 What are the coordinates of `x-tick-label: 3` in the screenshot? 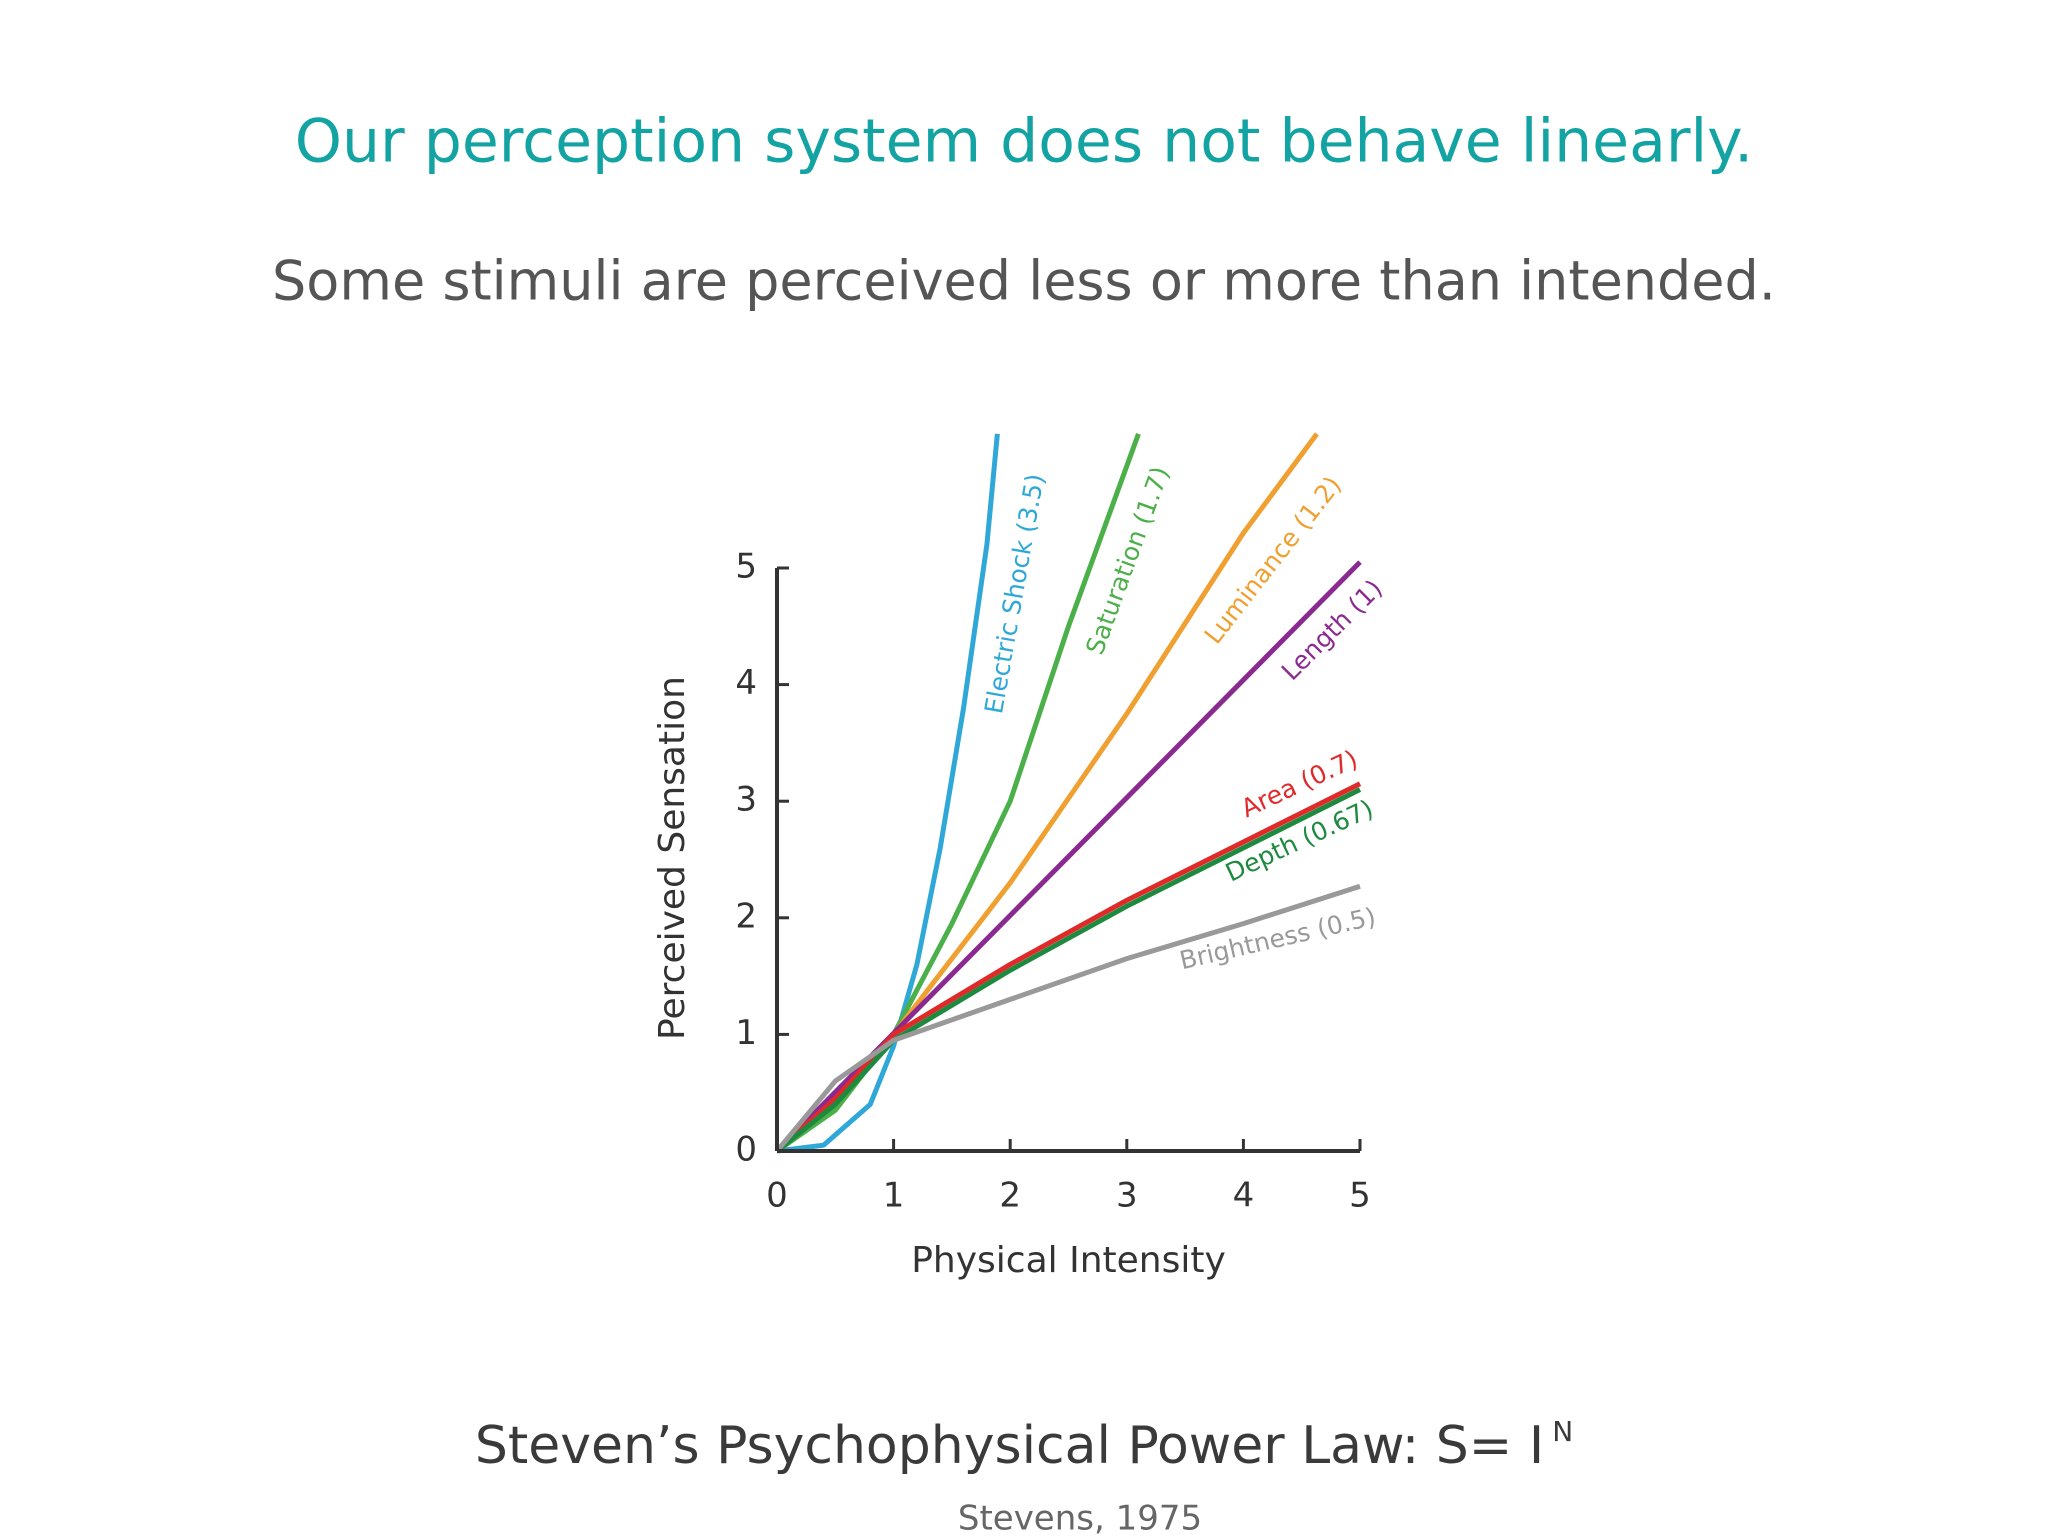 It's located at (1127, 1196).